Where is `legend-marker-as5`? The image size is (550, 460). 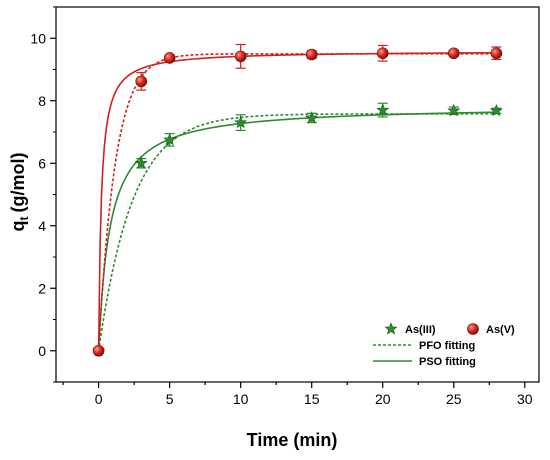
legend-marker-as5 is located at coordinates (473, 329).